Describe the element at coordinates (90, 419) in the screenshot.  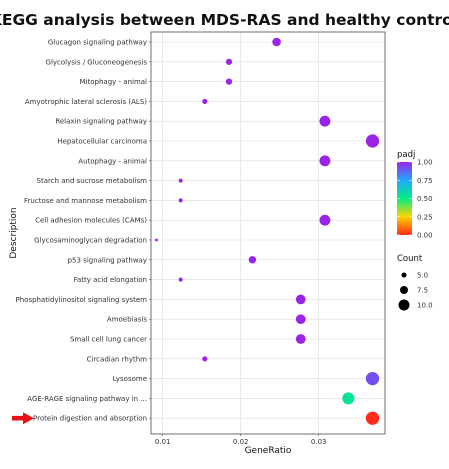
I see `y-tick-label: Protein digestion and absorption` at that location.